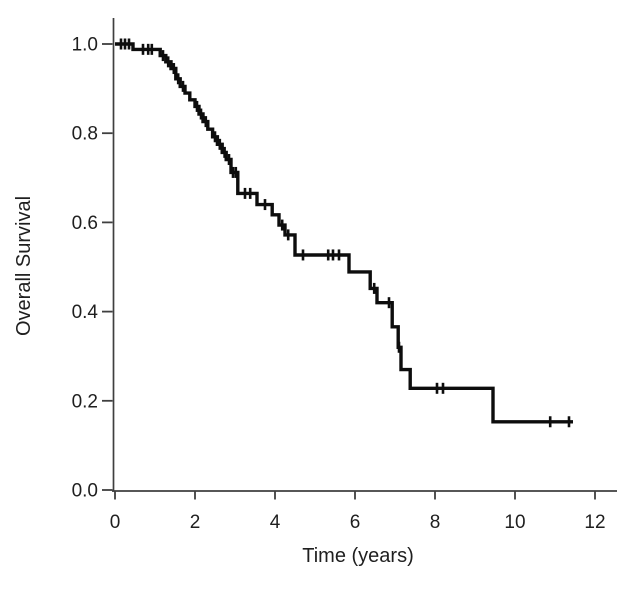  What do you see at coordinates (195, 522) in the screenshot?
I see `x-tick-label: 2` at bounding box center [195, 522].